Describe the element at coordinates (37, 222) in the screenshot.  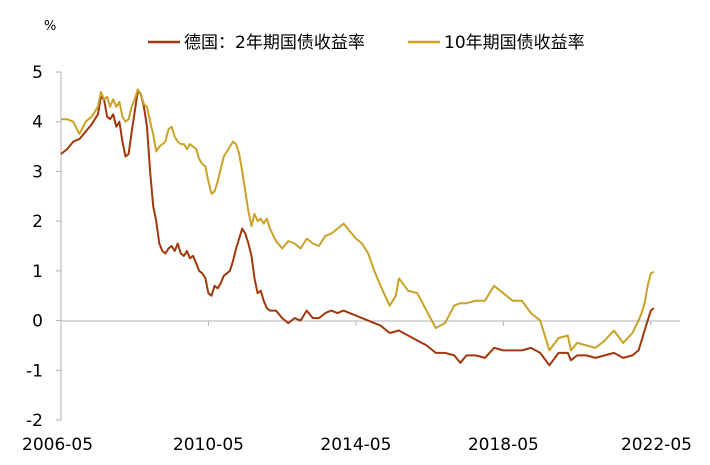
I see `y-tick-label: 2` at that location.